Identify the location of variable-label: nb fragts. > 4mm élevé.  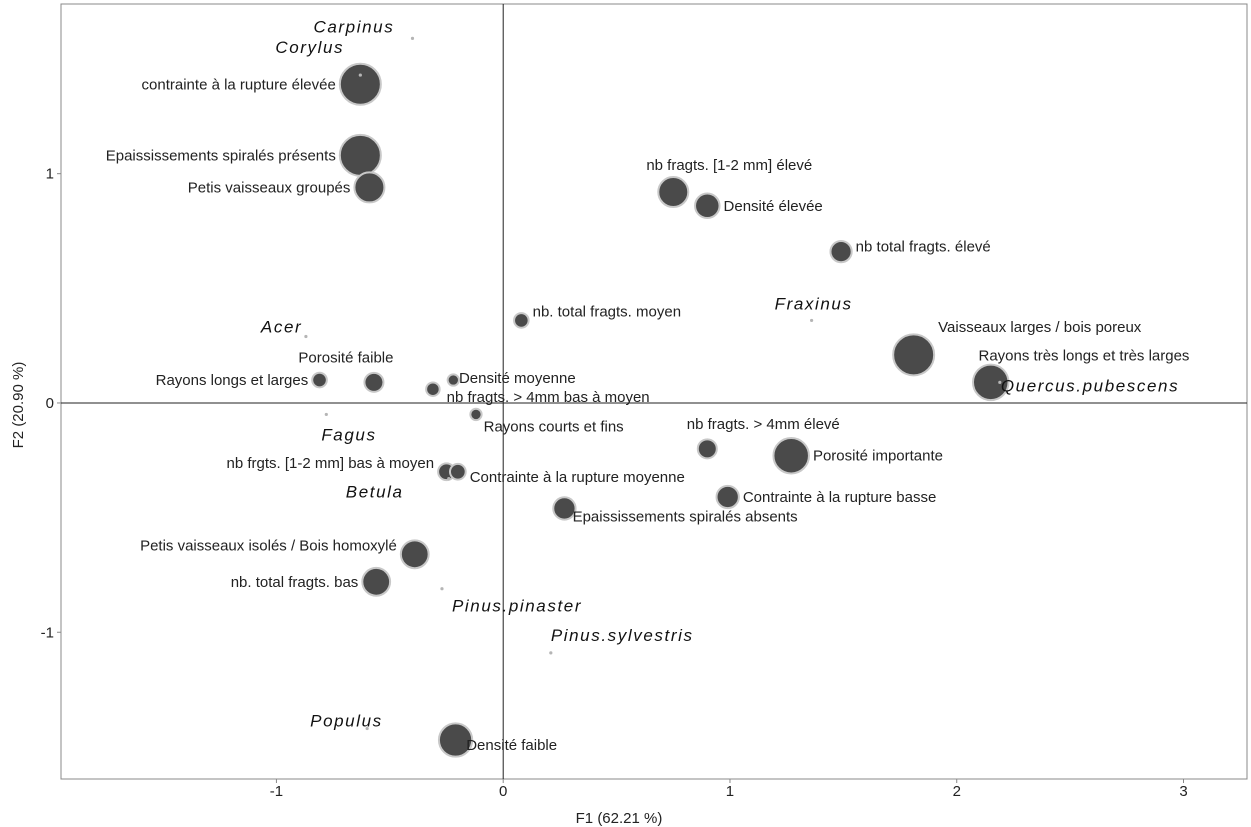
(763, 424).